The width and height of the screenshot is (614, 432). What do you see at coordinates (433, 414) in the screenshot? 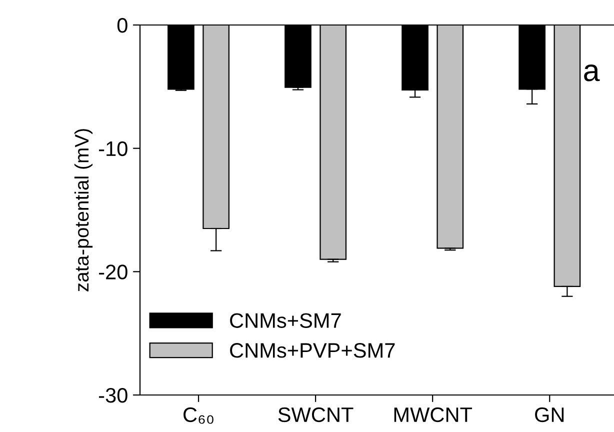
I see `x-tick-label: MWCNT` at bounding box center [433, 414].